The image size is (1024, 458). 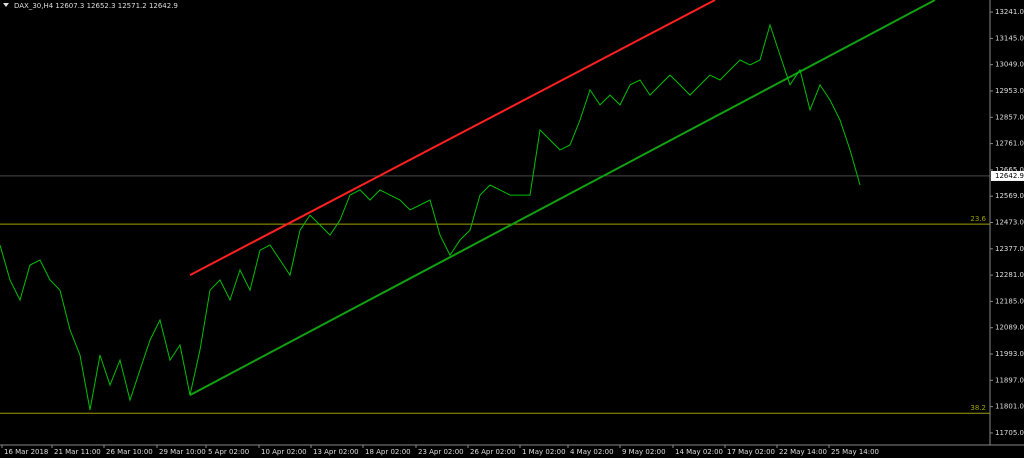 I want to click on y-tick-label: 11993.0, so click(x=1009, y=354).